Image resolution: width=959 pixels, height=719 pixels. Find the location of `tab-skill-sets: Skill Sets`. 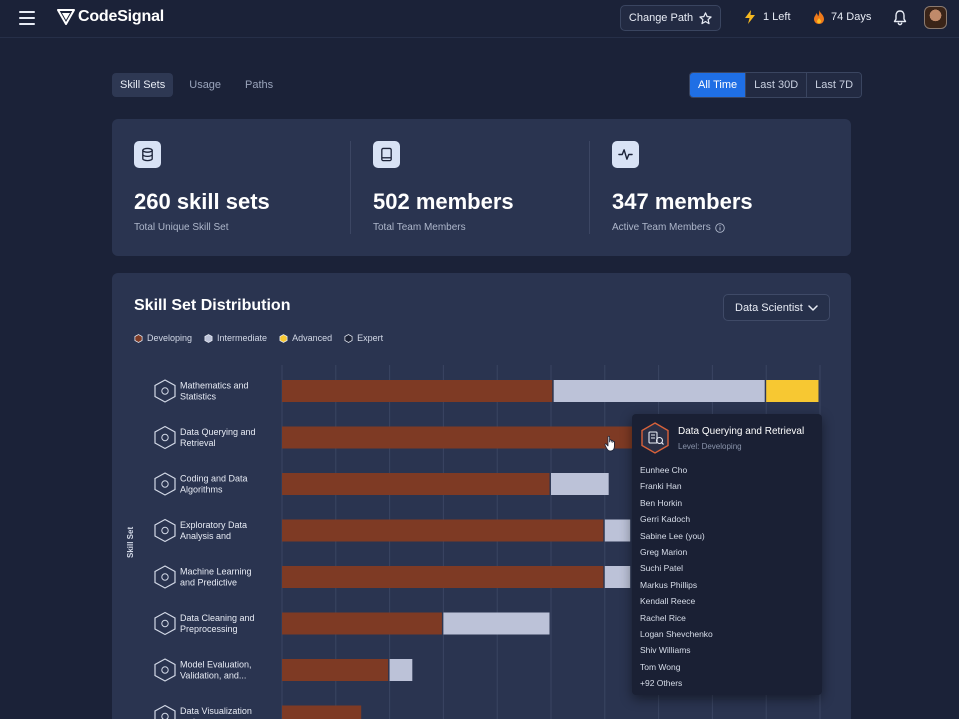

tab-skill-sets: Skill Sets is located at coordinates (143, 85).